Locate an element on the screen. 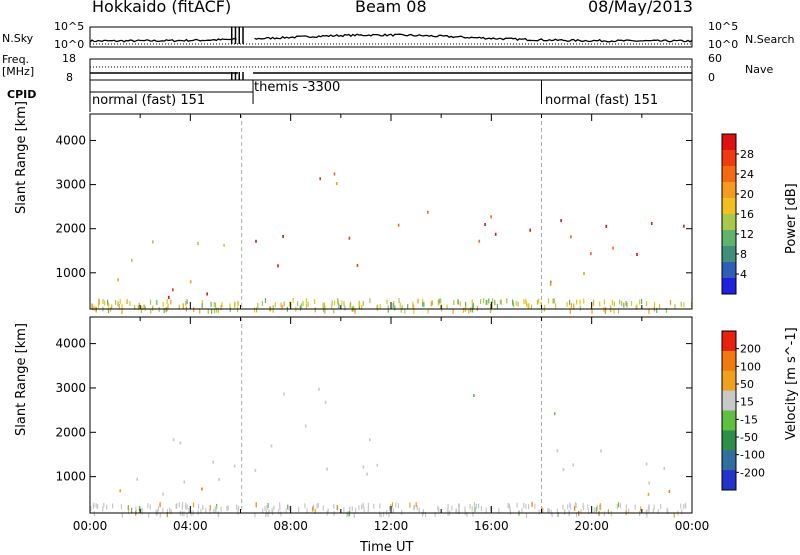  x-tick-label: 12:00 is located at coordinates (391, 526).